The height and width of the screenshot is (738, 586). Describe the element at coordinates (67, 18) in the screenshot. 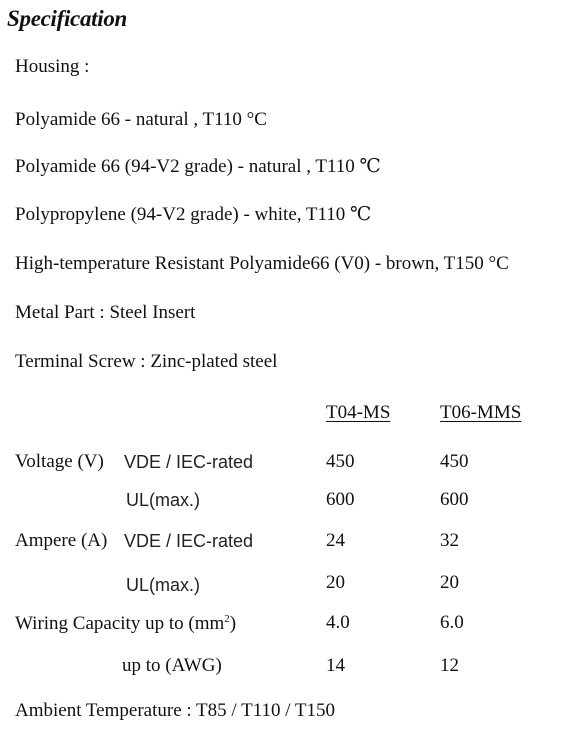

I see `page-title: Specification` at that location.